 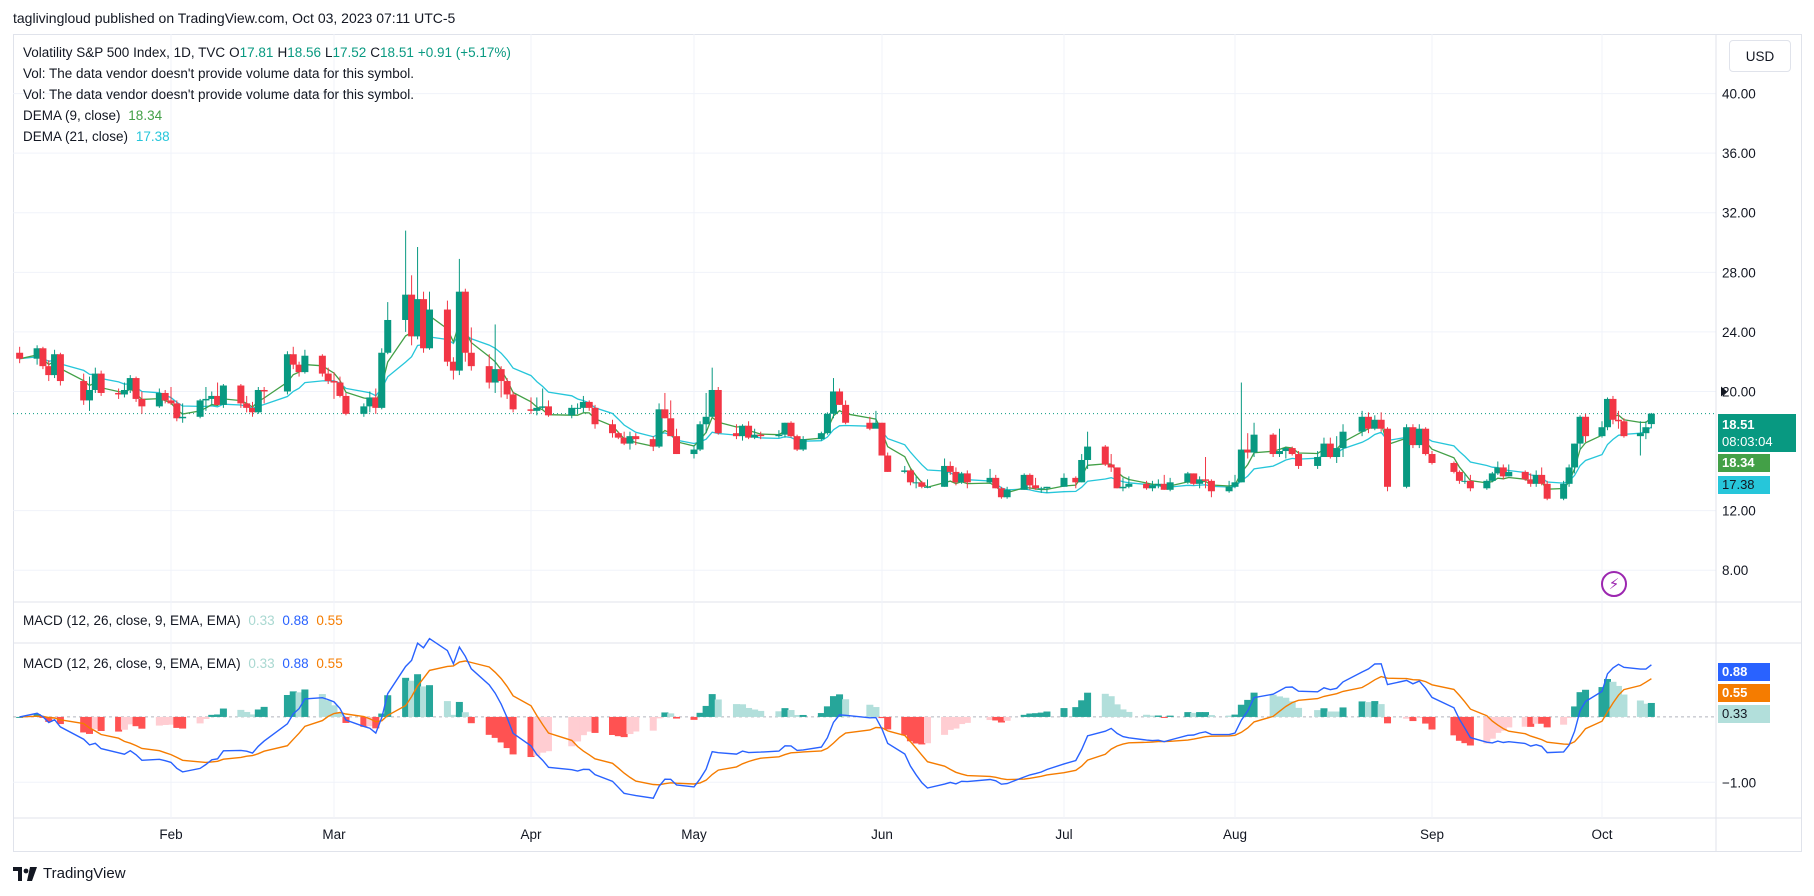 What do you see at coordinates (1614, 584) in the screenshot?
I see `lightning-icon: ⚡` at bounding box center [1614, 584].